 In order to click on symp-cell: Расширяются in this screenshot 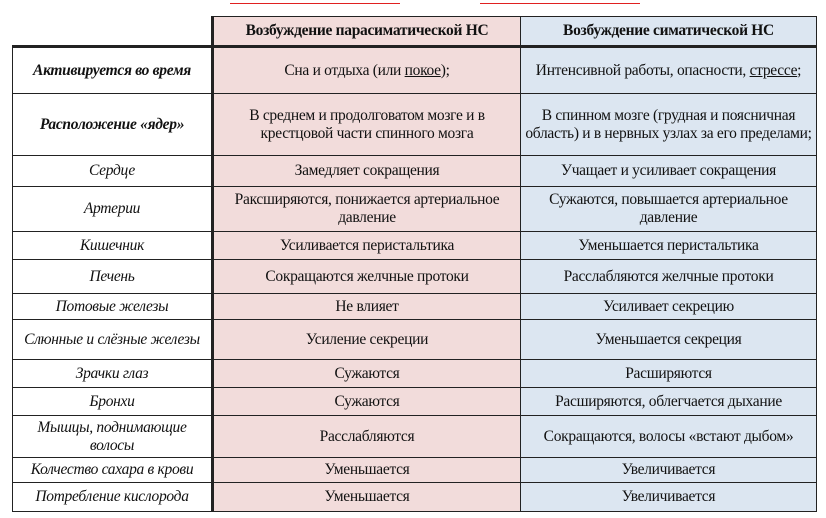, I will do `click(668, 373)`.